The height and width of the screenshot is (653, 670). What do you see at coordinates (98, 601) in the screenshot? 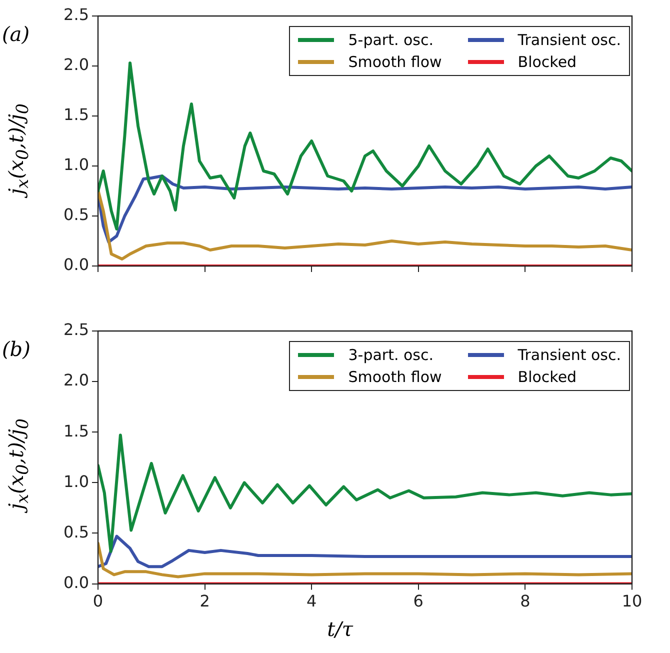
I see `x-tick-label: 0` at bounding box center [98, 601].